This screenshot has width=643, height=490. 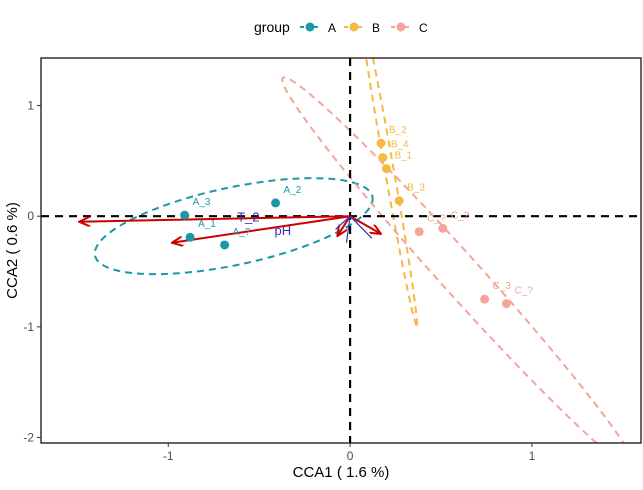 I want to click on point-label-A-2: A_3, so click(x=202, y=202).